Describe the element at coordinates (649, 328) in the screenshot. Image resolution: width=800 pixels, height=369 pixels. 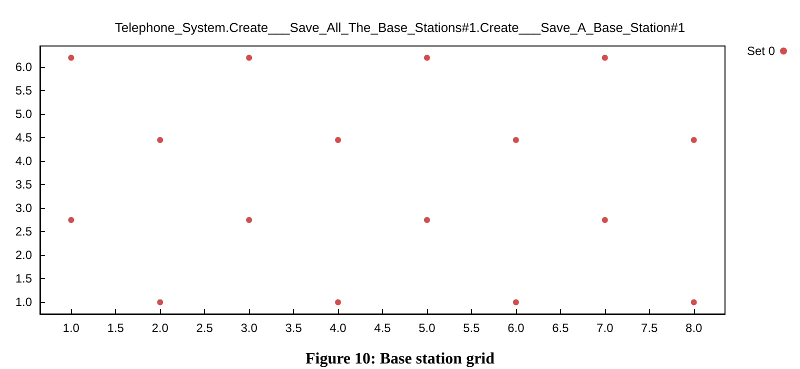
I see `x-tick-label: 7.5` at that location.